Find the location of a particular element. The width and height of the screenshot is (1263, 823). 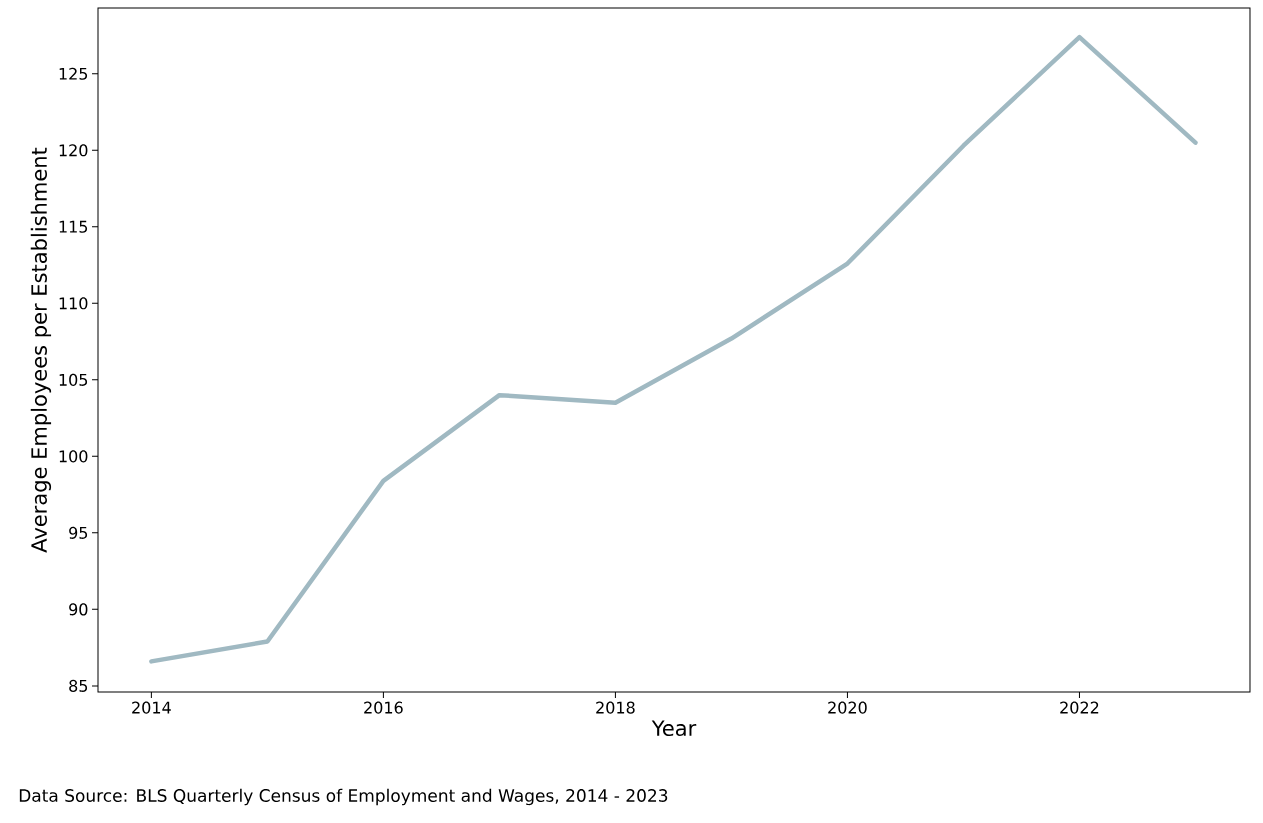

x-tick-label: 2016 is located at coordinates (383, 707).